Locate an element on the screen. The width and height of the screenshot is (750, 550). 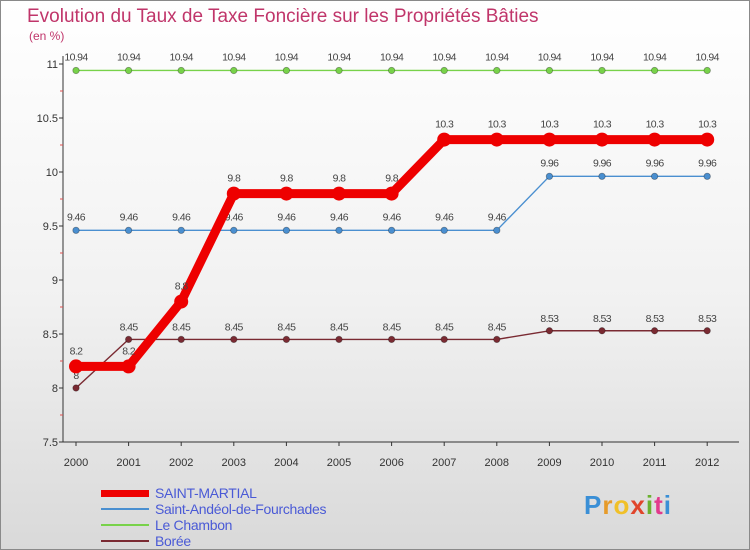
y-tick-label: 10.5 is located at coordinates (47, 119).